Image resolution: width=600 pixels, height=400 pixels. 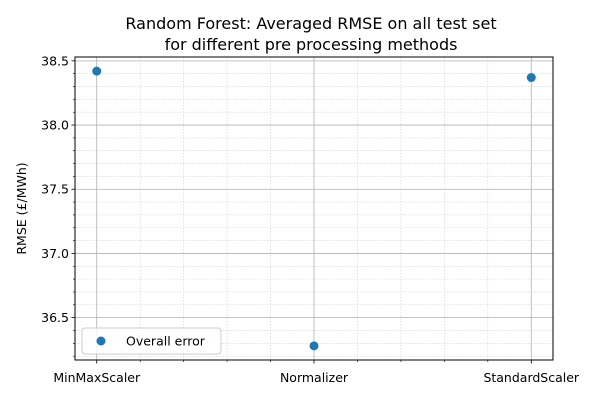 I want to click on x-tick-label: MinMaxScaler, so click(x=97, y=377).